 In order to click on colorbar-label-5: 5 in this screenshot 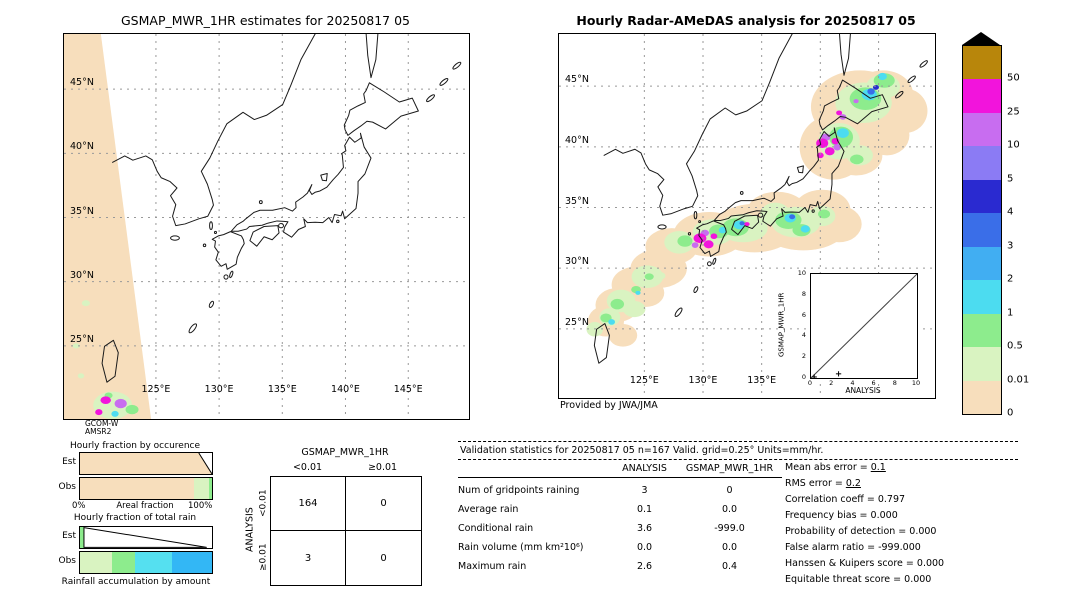, I will do `click(1010, 179)`.